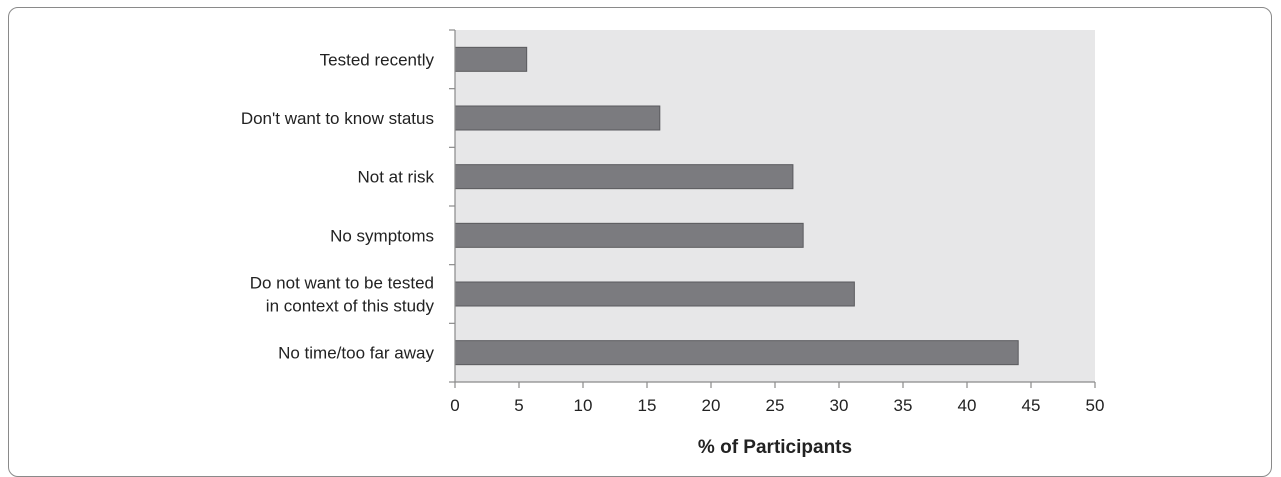  What do you see at coordinates (377, 59) in the screenshot?
I see `category-label: Tested recently` at bounding box center [377, 59].